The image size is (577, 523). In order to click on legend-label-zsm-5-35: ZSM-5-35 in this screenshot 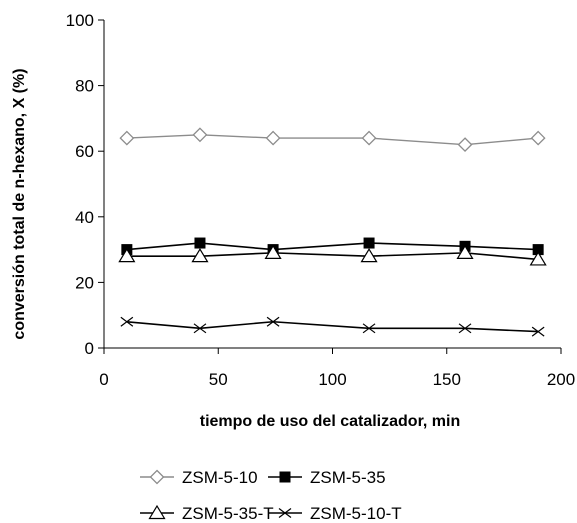, I will do `click(348, 477)`.